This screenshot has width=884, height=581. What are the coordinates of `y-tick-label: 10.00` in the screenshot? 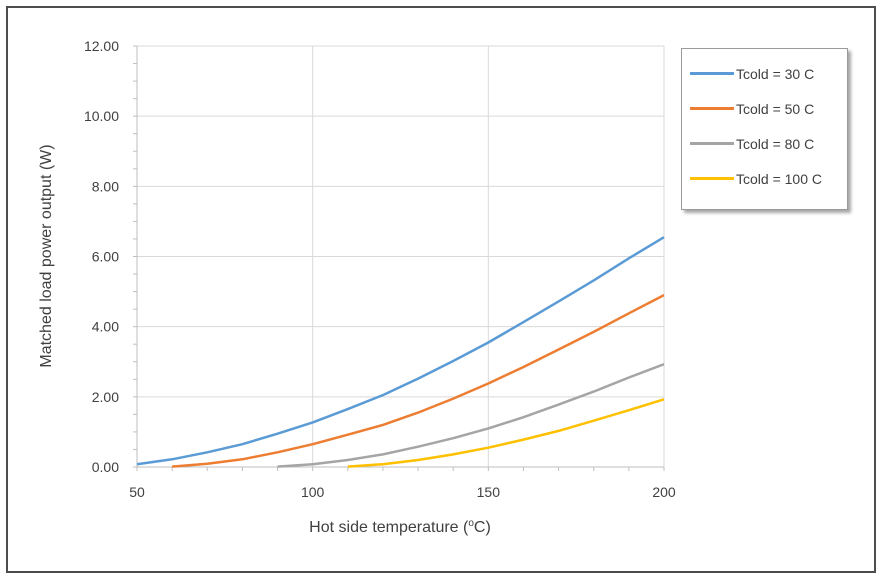 It's located at (101, 116).